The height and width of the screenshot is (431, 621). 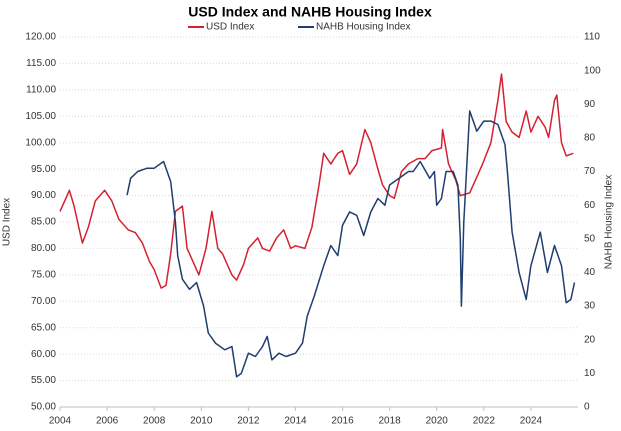 I want to click on x-tick-label: 2004, so click(x=60, y=421).